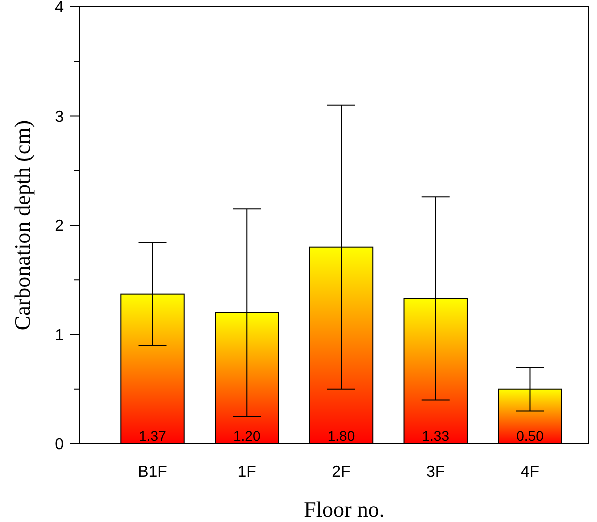 Image resolution: width=597 pixels, height=522 pixels. What do you see at coordinates (530, 436) in the screenshot?
I see `data-label: 0.50` at bounding box center [530, 436].